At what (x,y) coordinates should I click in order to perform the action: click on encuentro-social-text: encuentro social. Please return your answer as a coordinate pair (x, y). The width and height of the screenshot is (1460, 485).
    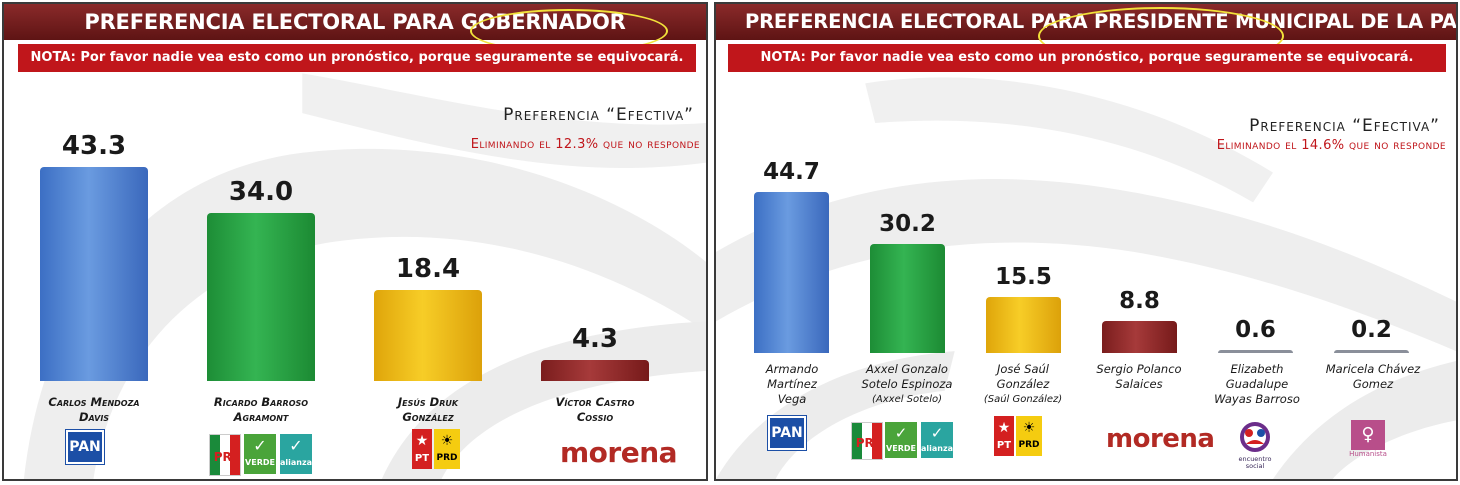
    Looking at the image, I should click on (1255, 462).